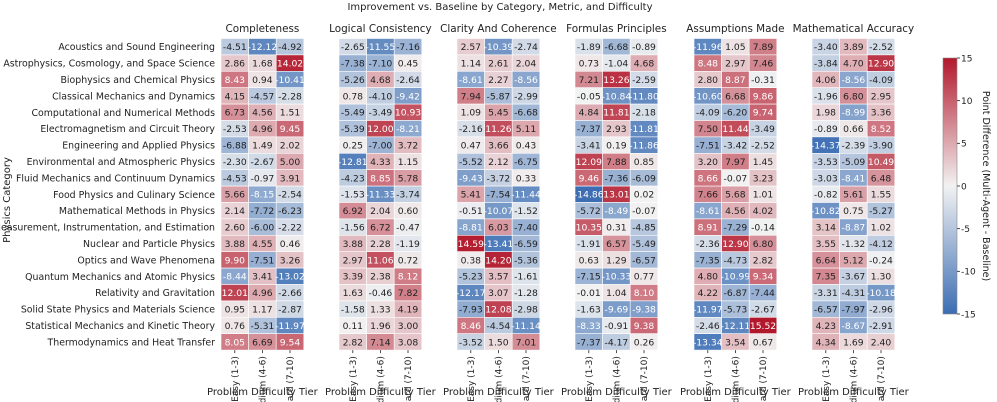 The height and width of the screenshot is (402, 997). What do you see at coordinates (235, 310) in the screenshot?
I see `cell-value: 0.95` at bounding box center [235, 310].